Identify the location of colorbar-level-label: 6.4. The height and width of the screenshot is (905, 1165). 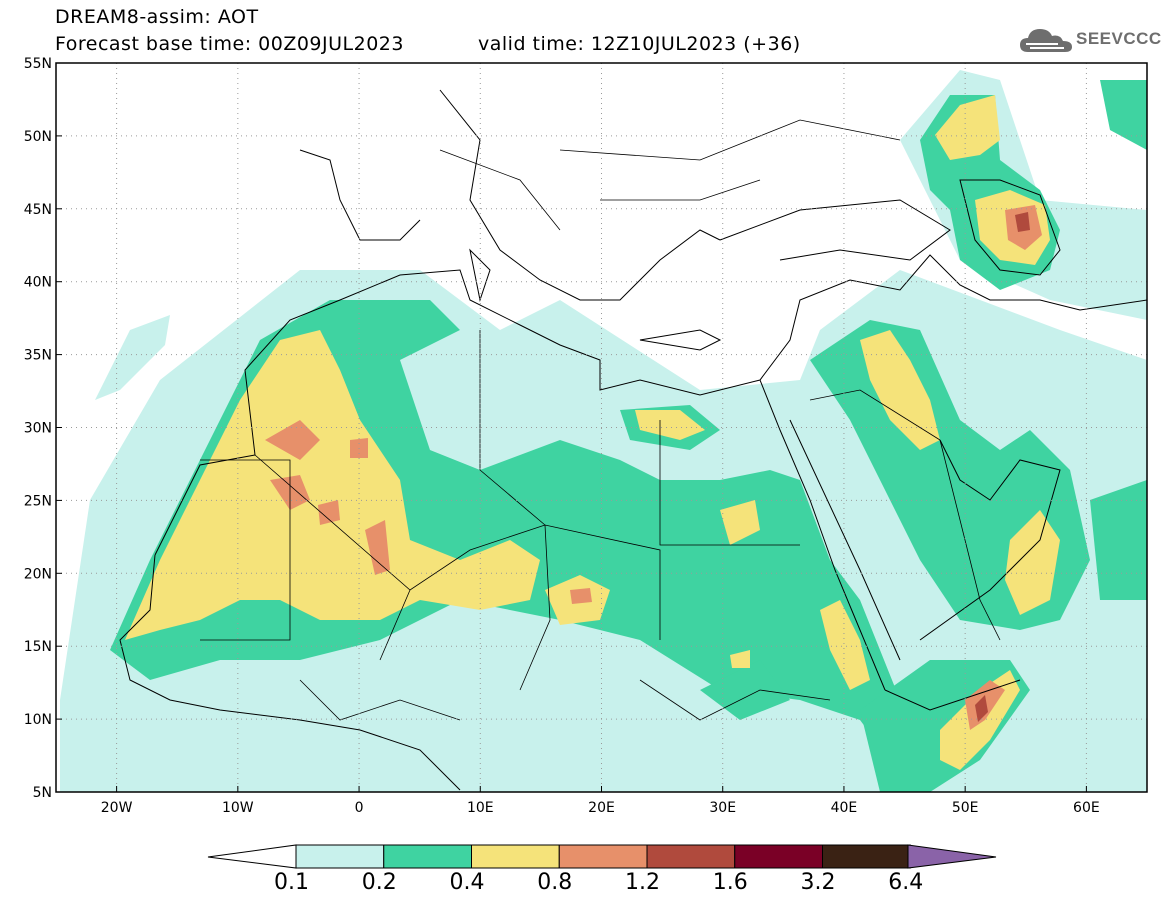
(906, 882).